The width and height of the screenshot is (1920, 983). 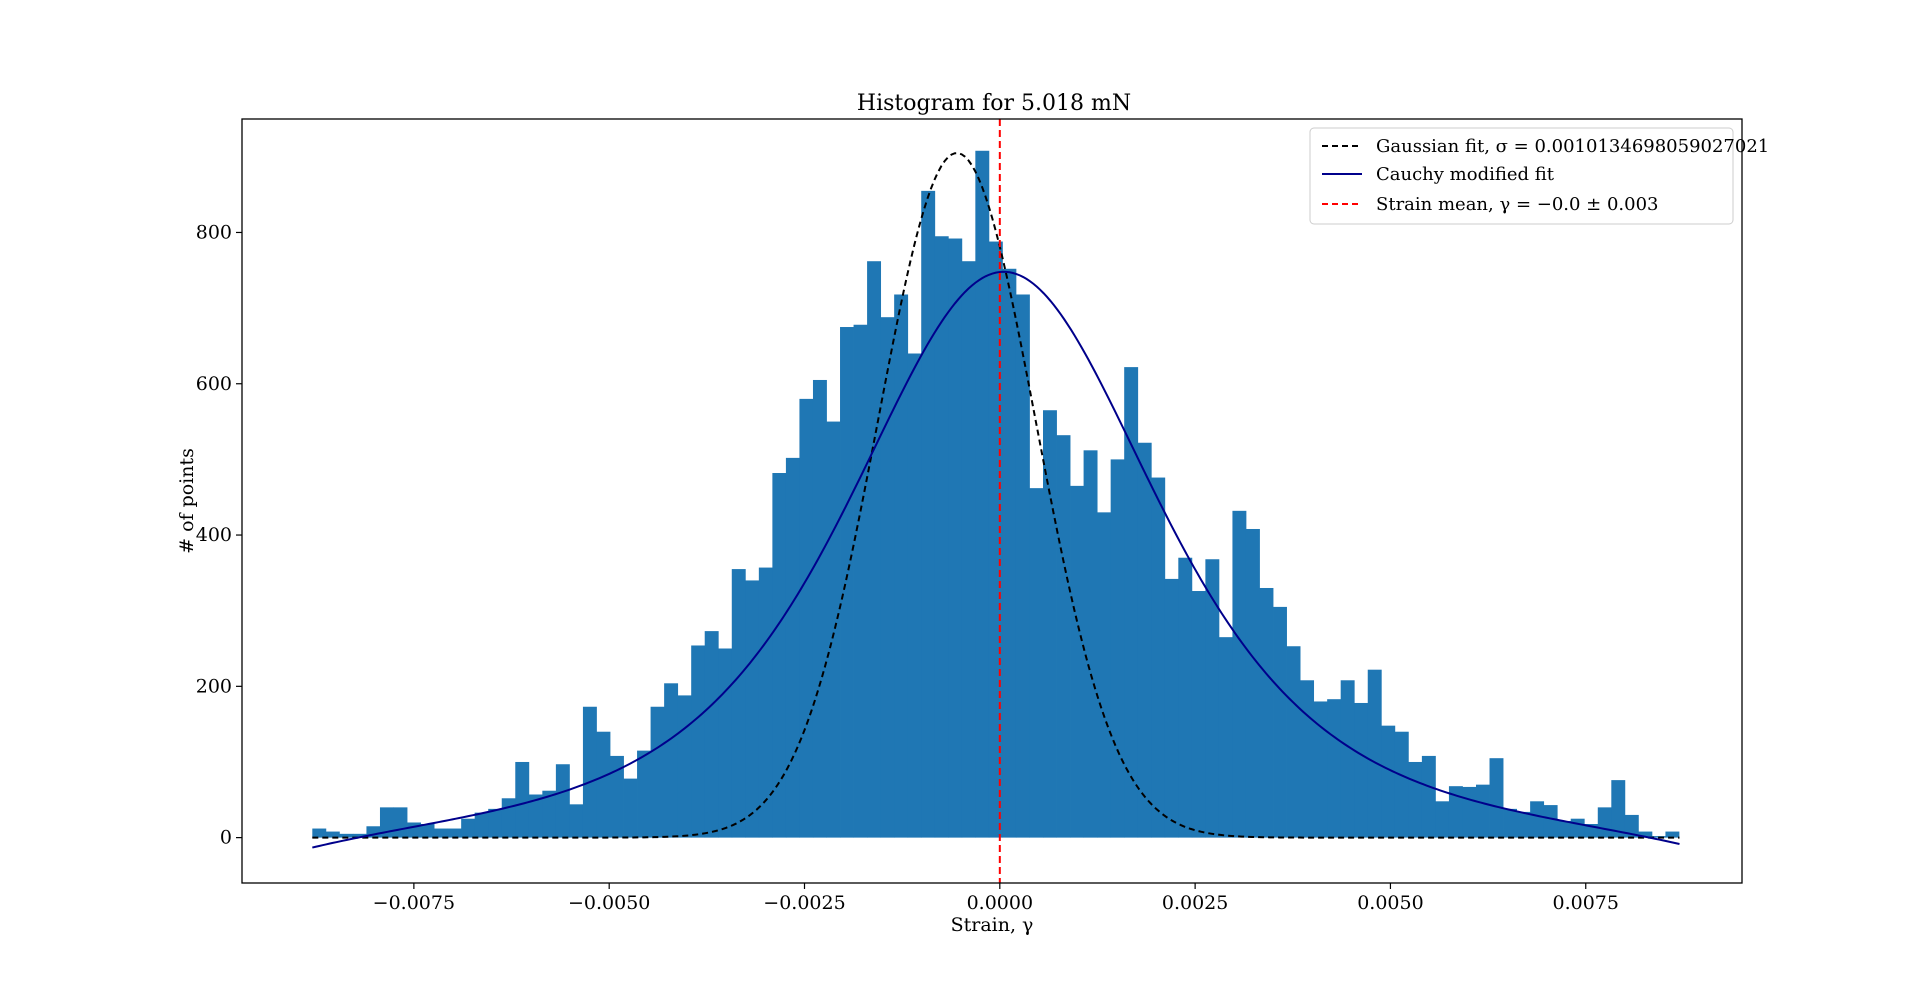 What do you see at coordinates (1000, 903) in the screenshot?
I see `x-tick-label: 0.0000` at bounding box center [1000, 903].